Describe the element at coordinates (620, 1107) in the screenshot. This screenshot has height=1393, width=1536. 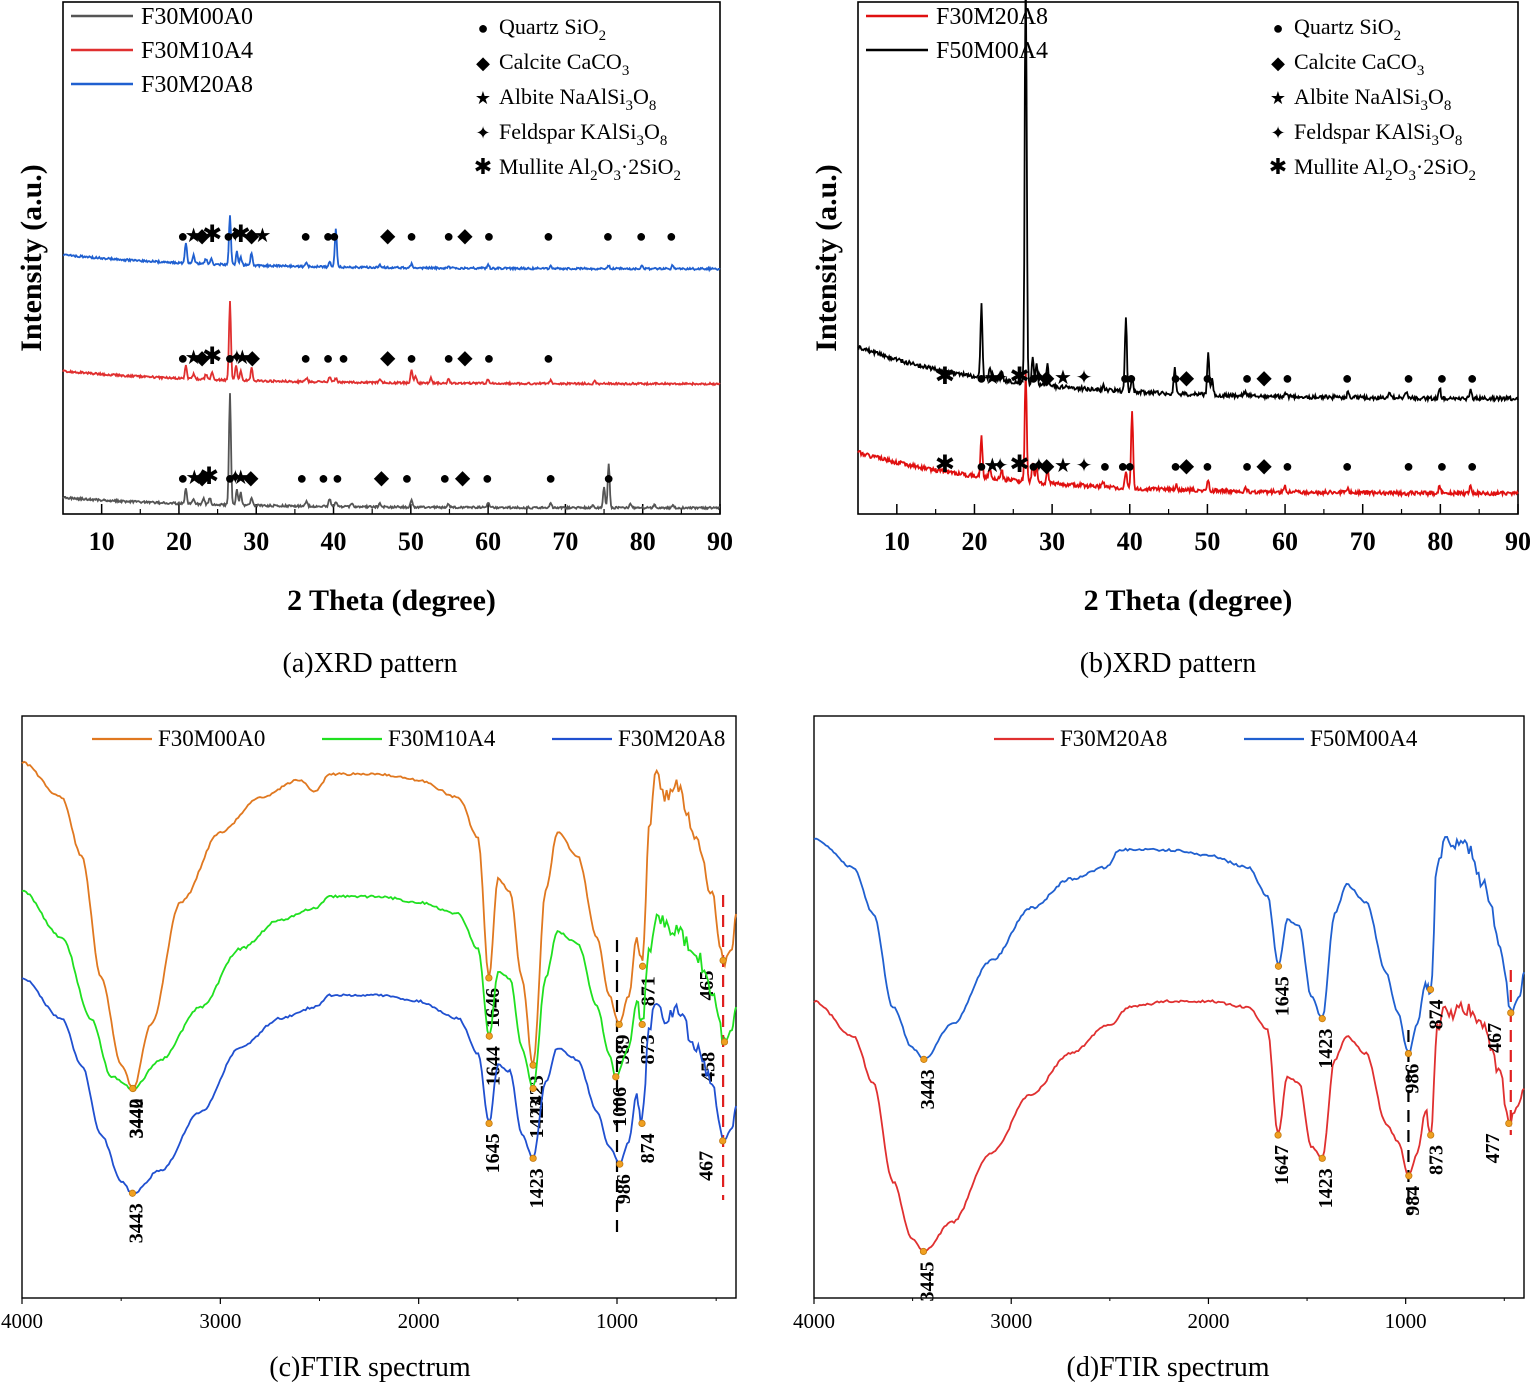
I see `peak-label: 1006` at that location.